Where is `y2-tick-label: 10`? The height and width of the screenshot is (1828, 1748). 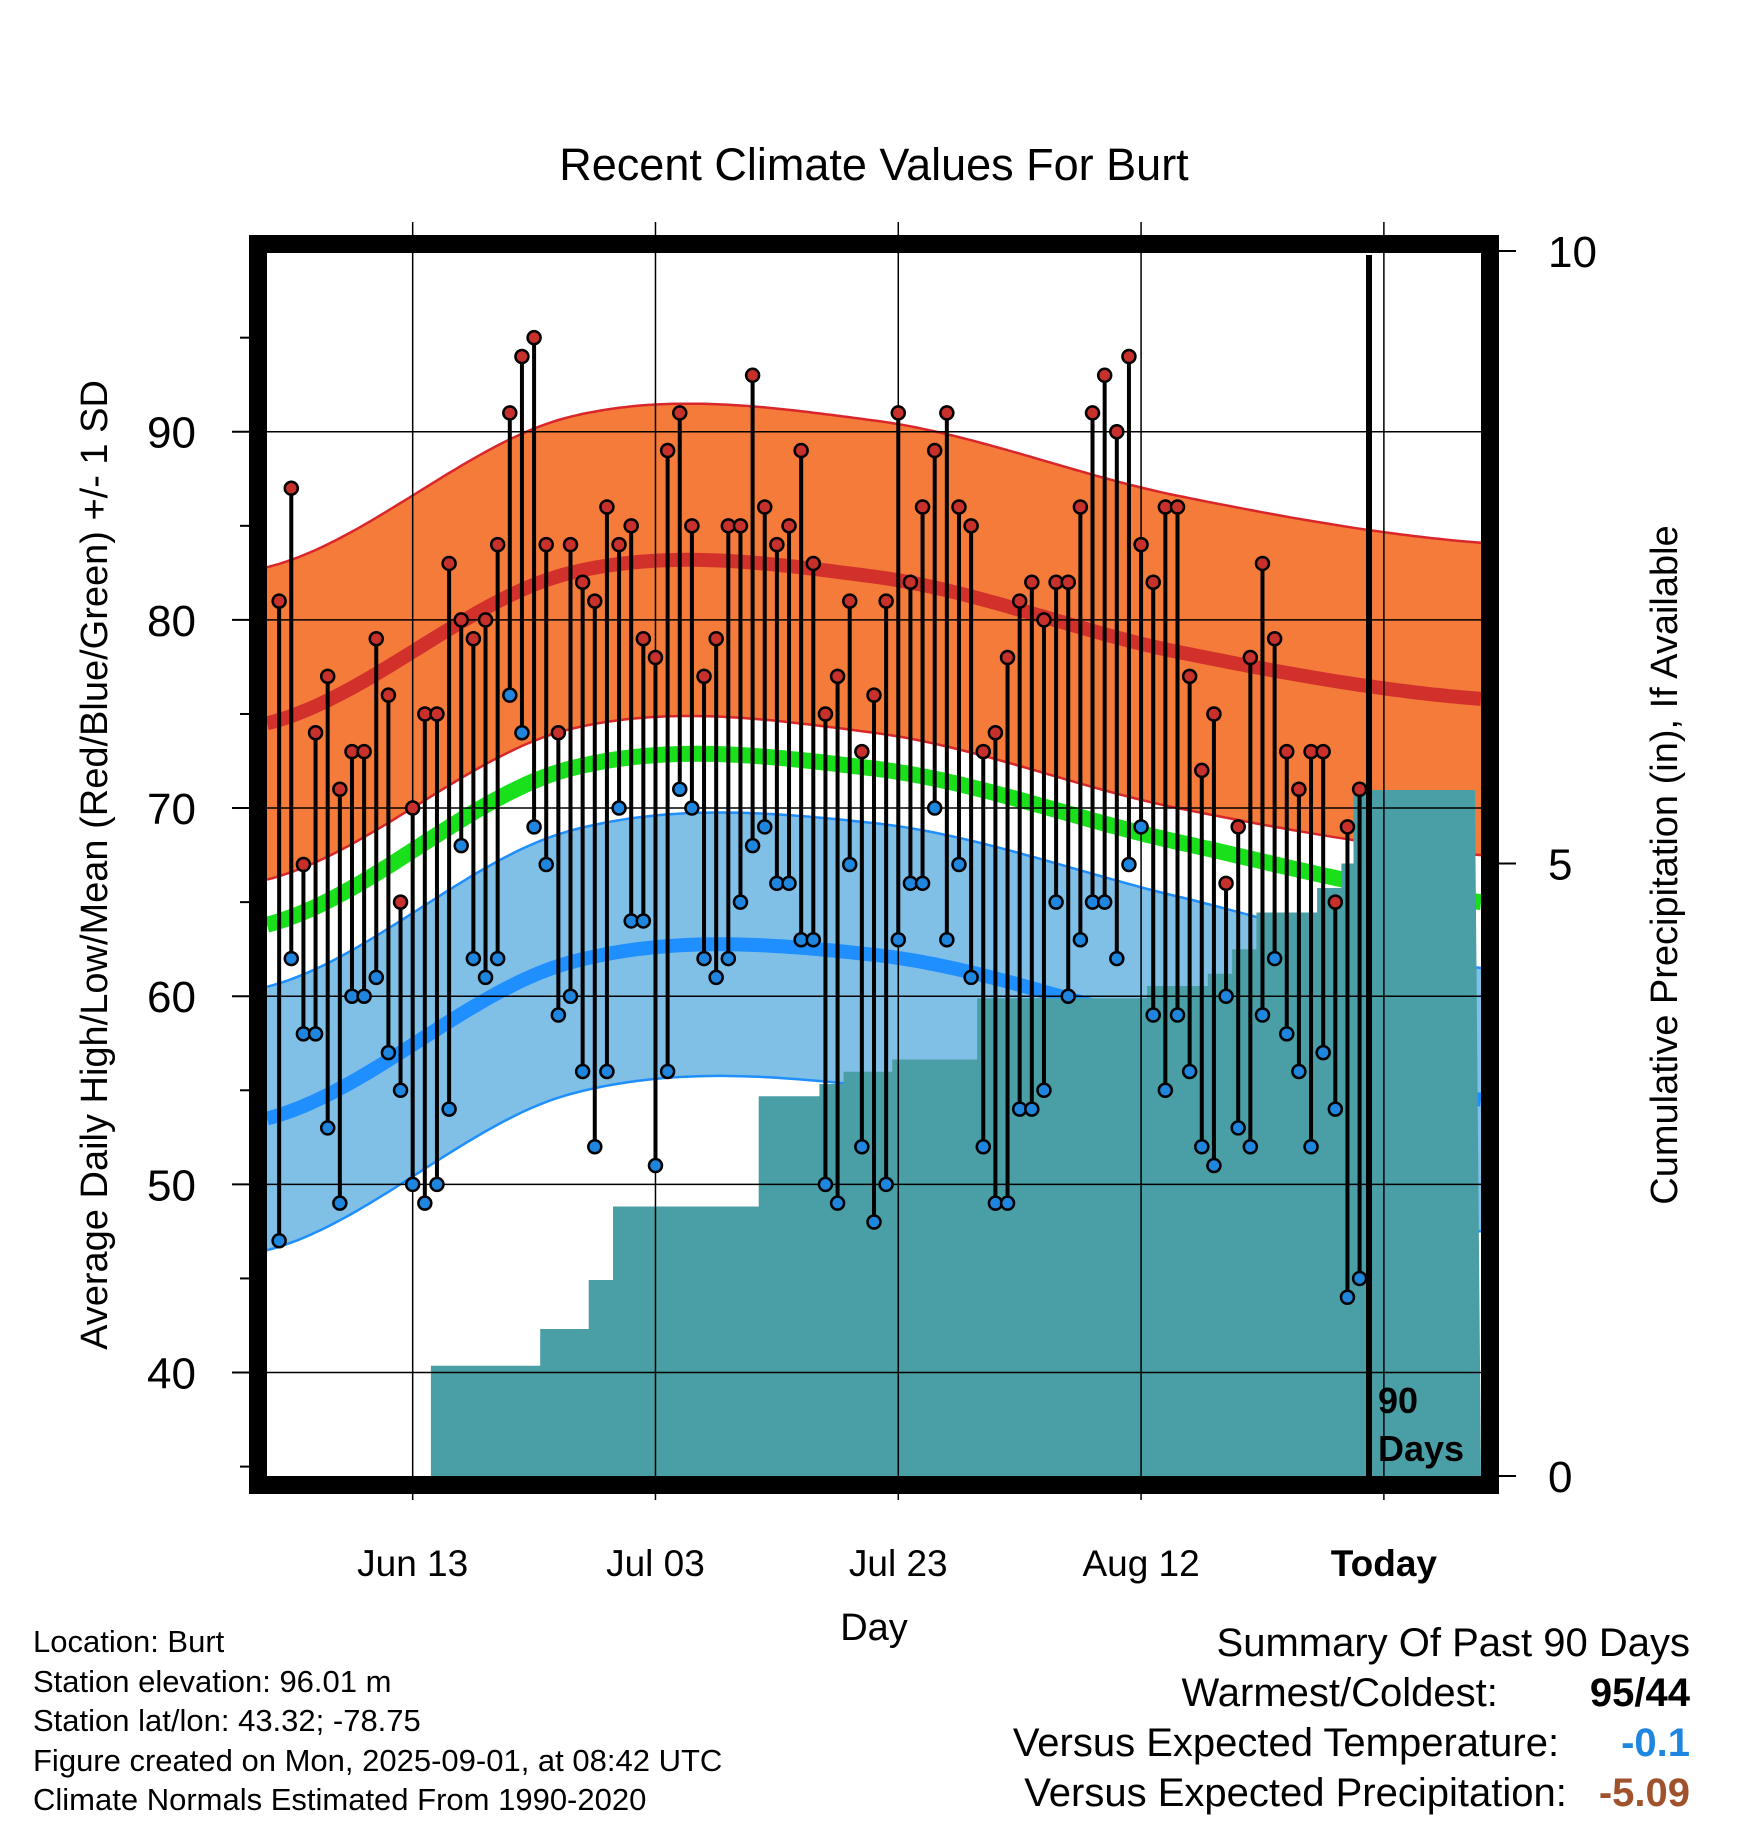 y2-tick-label: 10 is located at coordinates (1572, 252).